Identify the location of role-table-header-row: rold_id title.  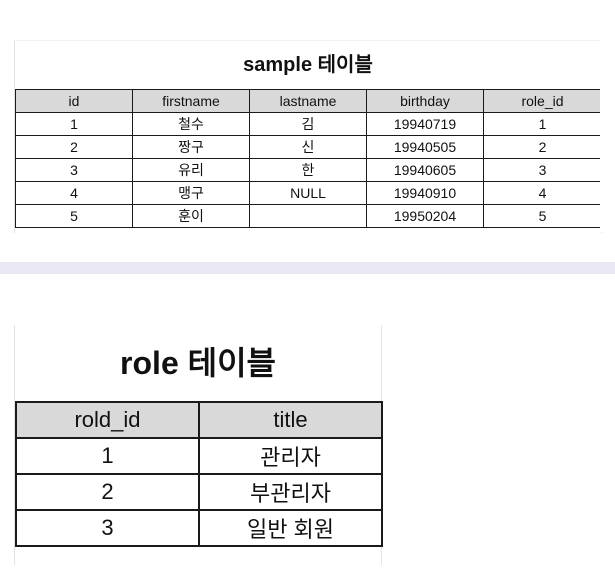
(199, 420).